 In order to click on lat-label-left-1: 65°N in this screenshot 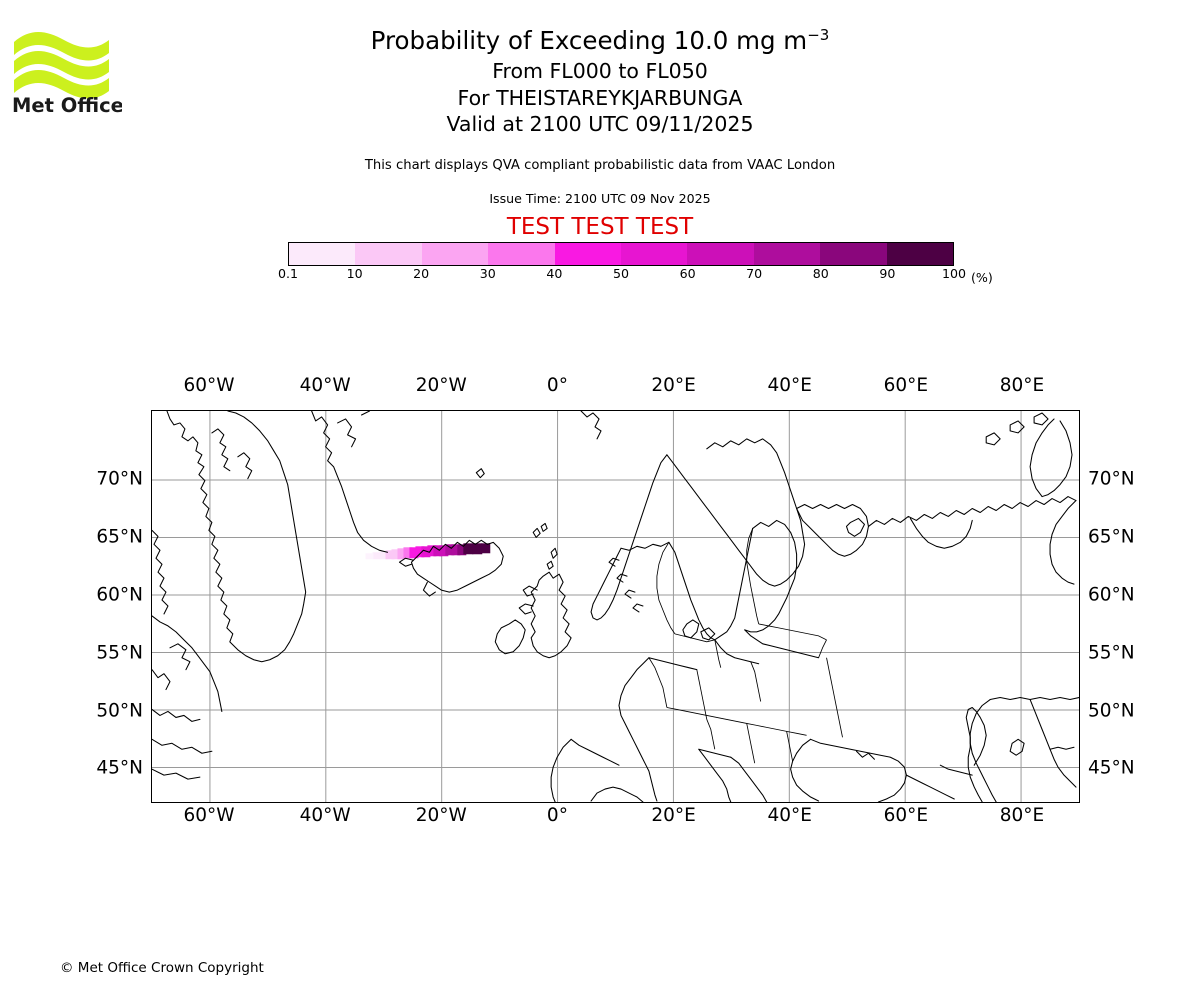, I will do `click(119, 537)`.